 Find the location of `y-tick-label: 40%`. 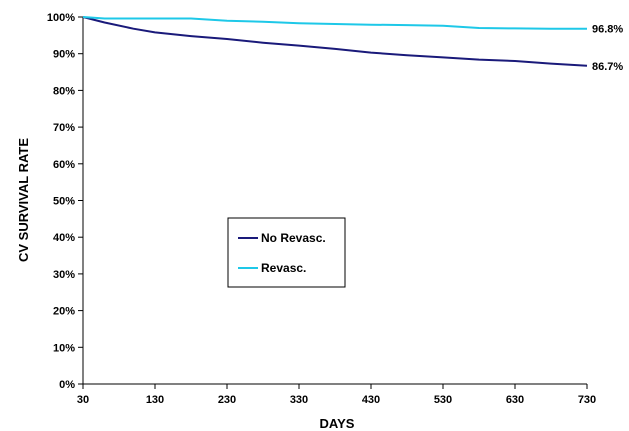

y-tick-label: 40% is located at coordinates (64, 238).